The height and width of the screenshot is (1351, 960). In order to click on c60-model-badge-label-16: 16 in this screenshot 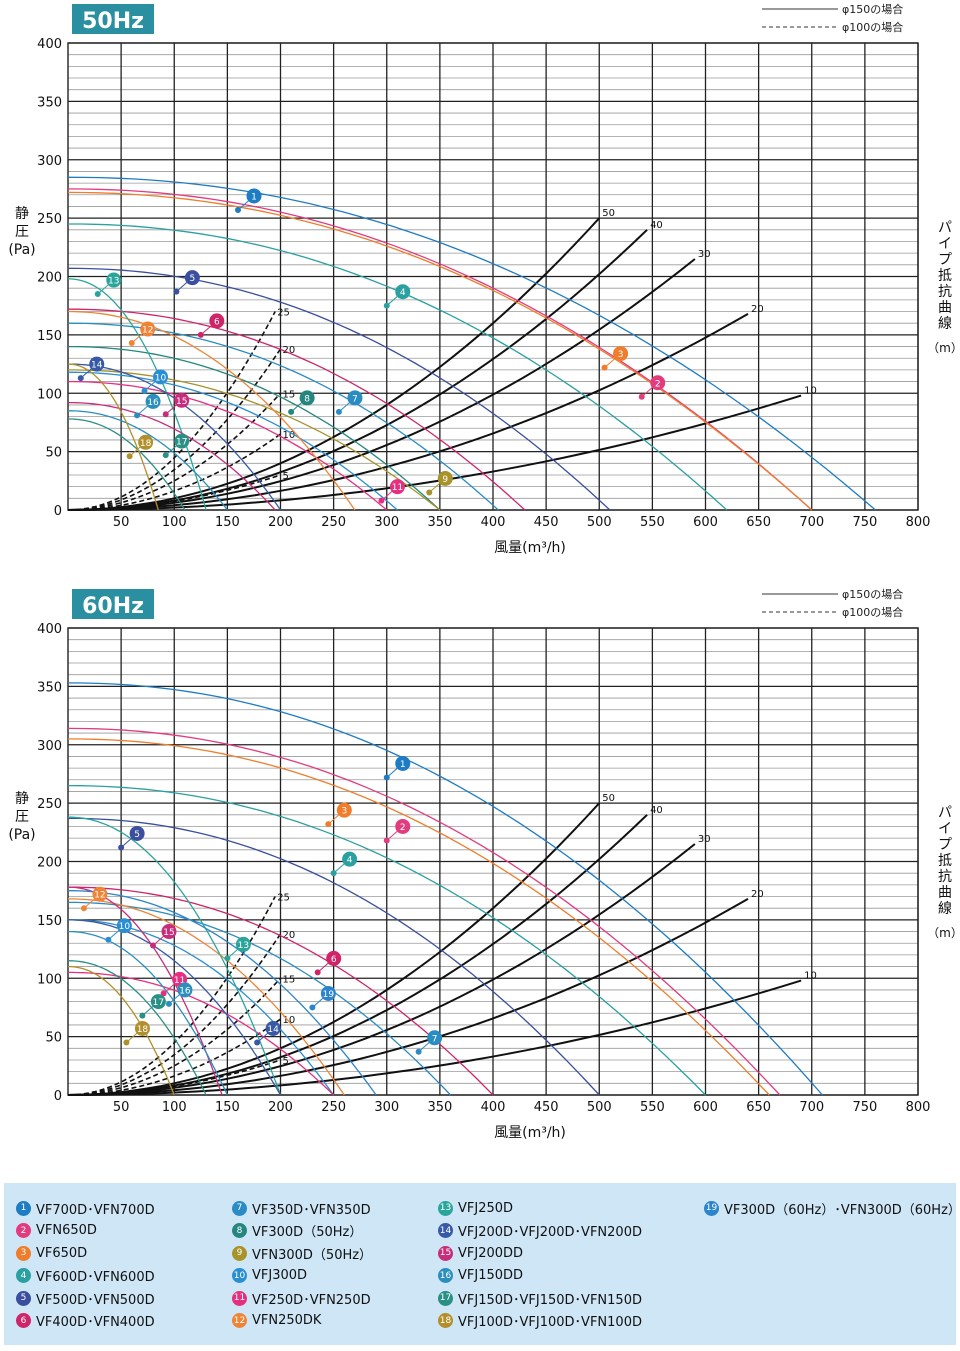, I will do `click(185, 991)`.